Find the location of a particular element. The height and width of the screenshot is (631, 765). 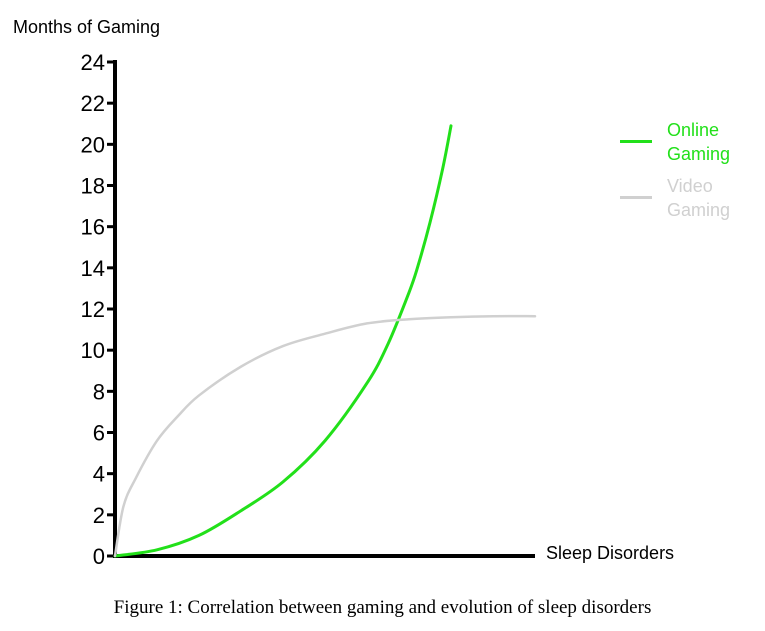

y-tick-label: 22 is located at coordinates (93, 103).